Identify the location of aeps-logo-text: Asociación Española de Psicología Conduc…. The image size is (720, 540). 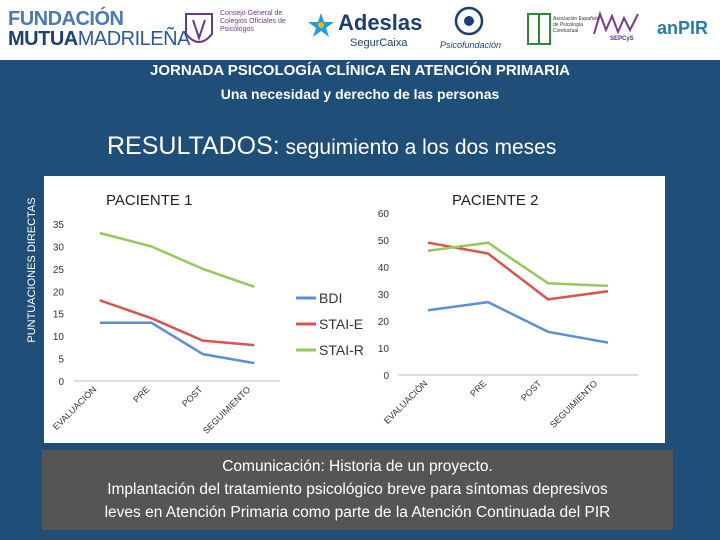
(576, 25).